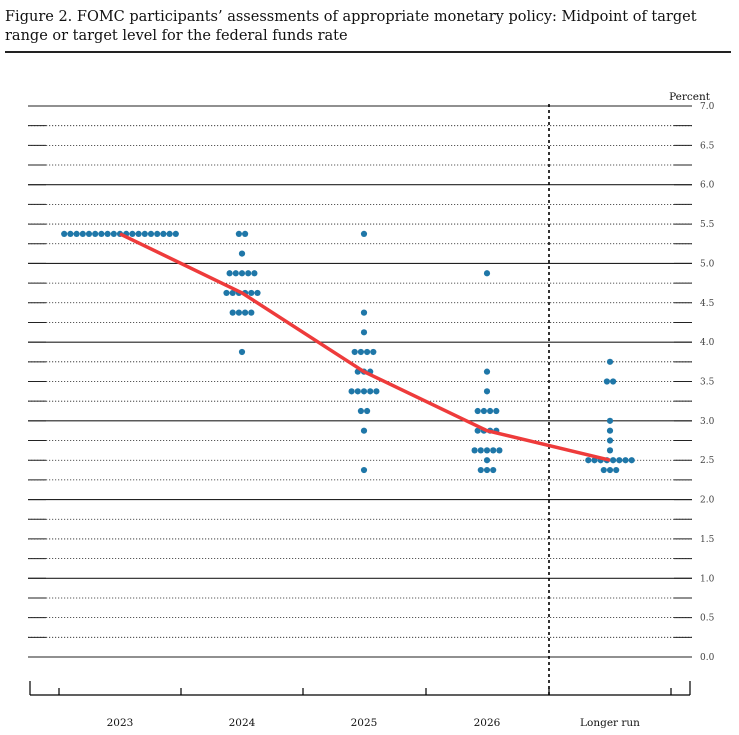 The image size is (739, 735). I want to click on y-tick-label: 5.5, so click(707, 225).